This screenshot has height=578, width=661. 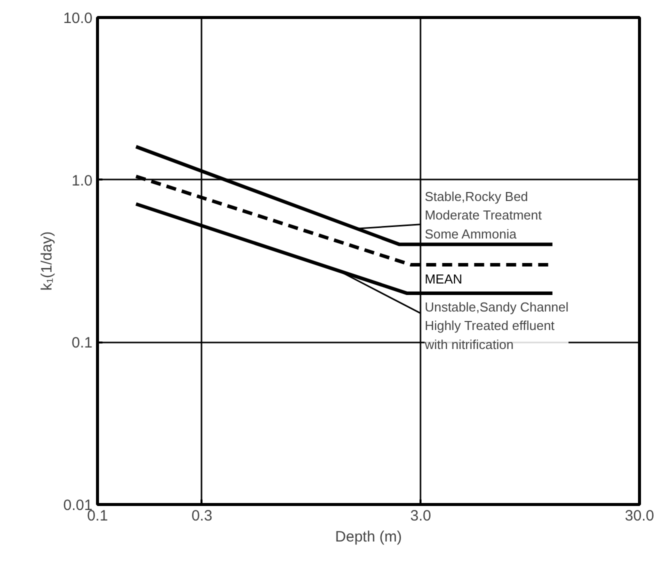 I want to click on annotation: Stable,Rocky Bed Moderate Treatment Some Ammonia, so click(x=483, y=215).